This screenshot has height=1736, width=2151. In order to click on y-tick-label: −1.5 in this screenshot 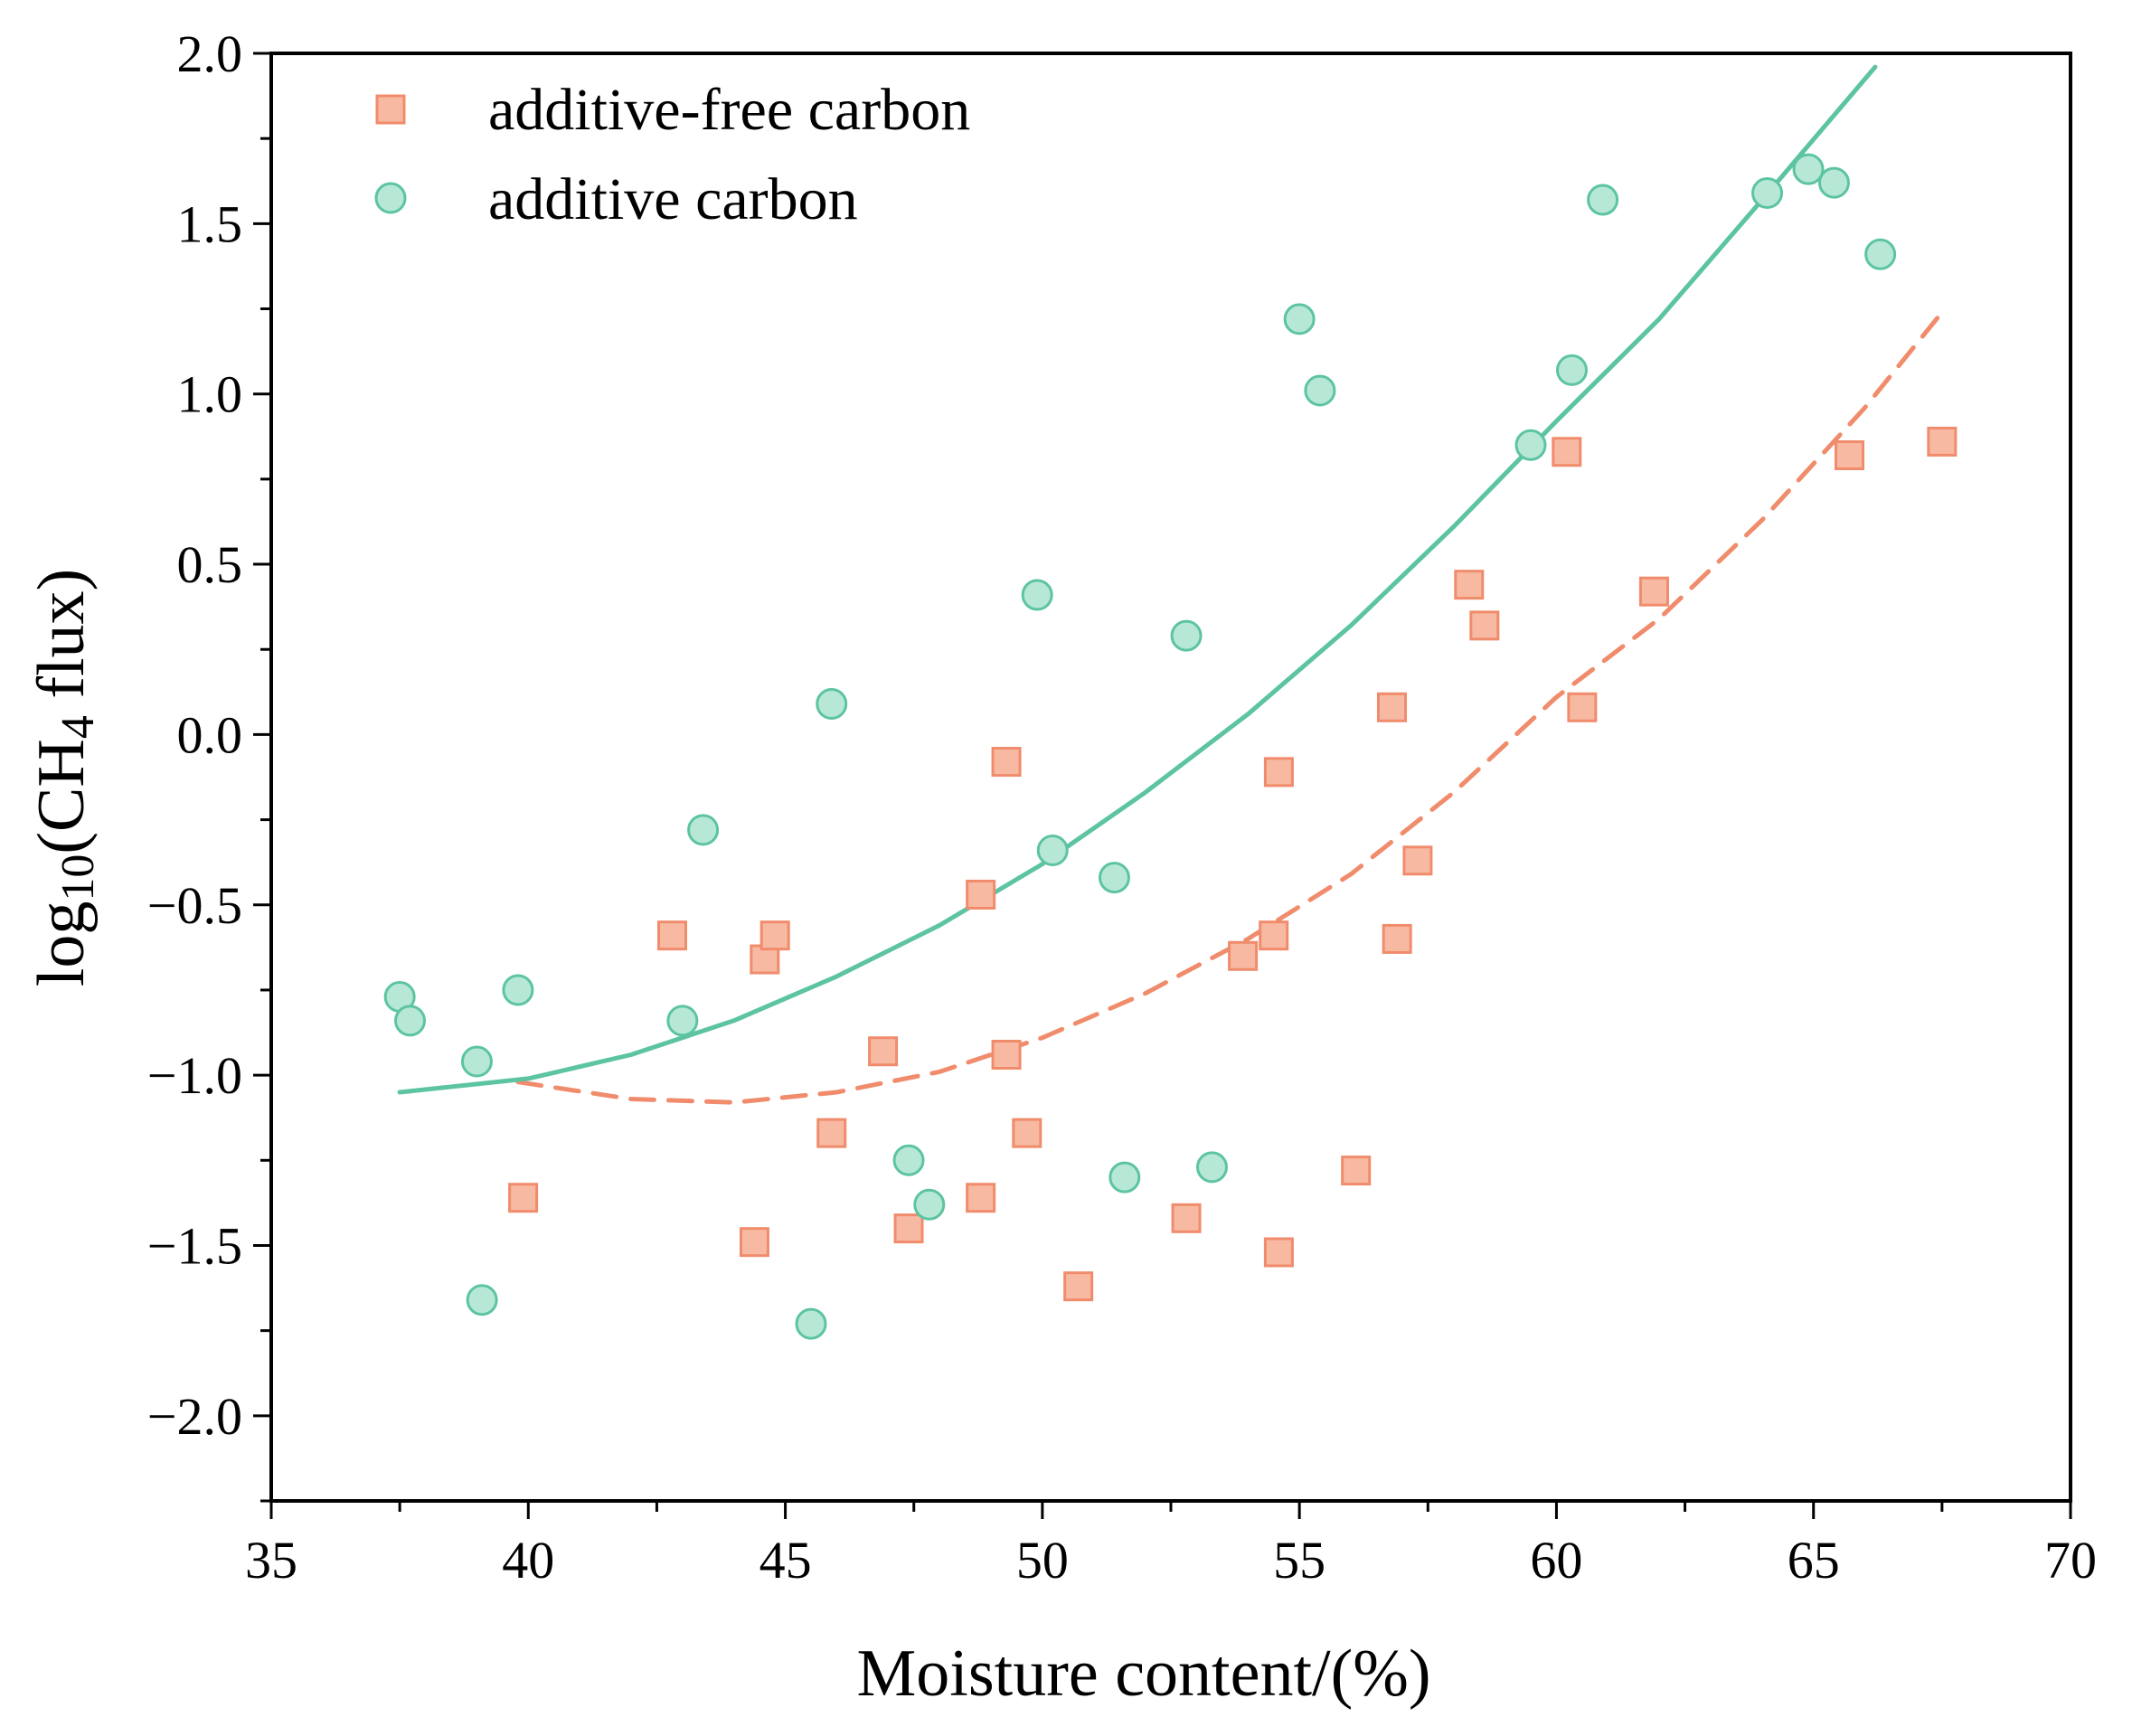, I will do `click(194, 1246)`.